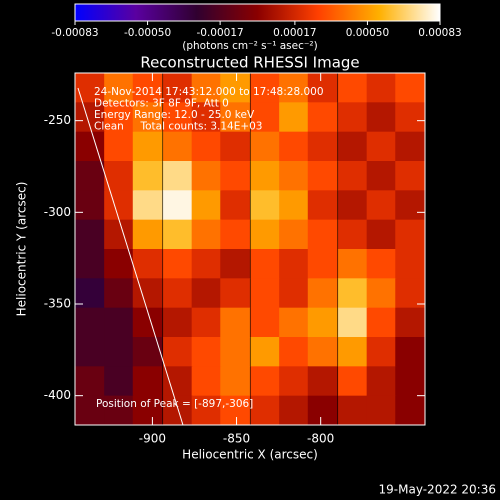 The image size is (500, 500). Describe the element at coordinates (257, 12) in the screenshot. I see `colorbar` at that location.